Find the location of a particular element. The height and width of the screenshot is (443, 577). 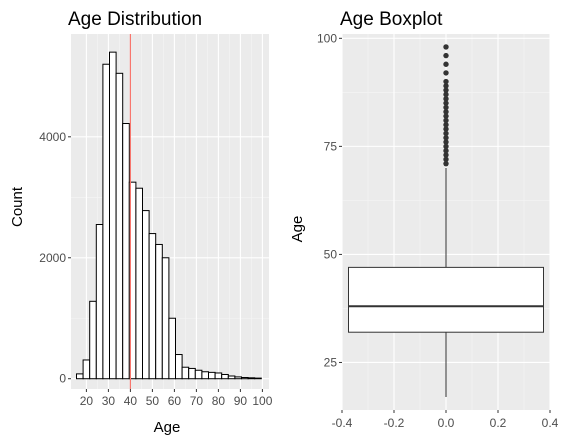

histogram-x-axis-title: Age is located at coordinates (167, 427).